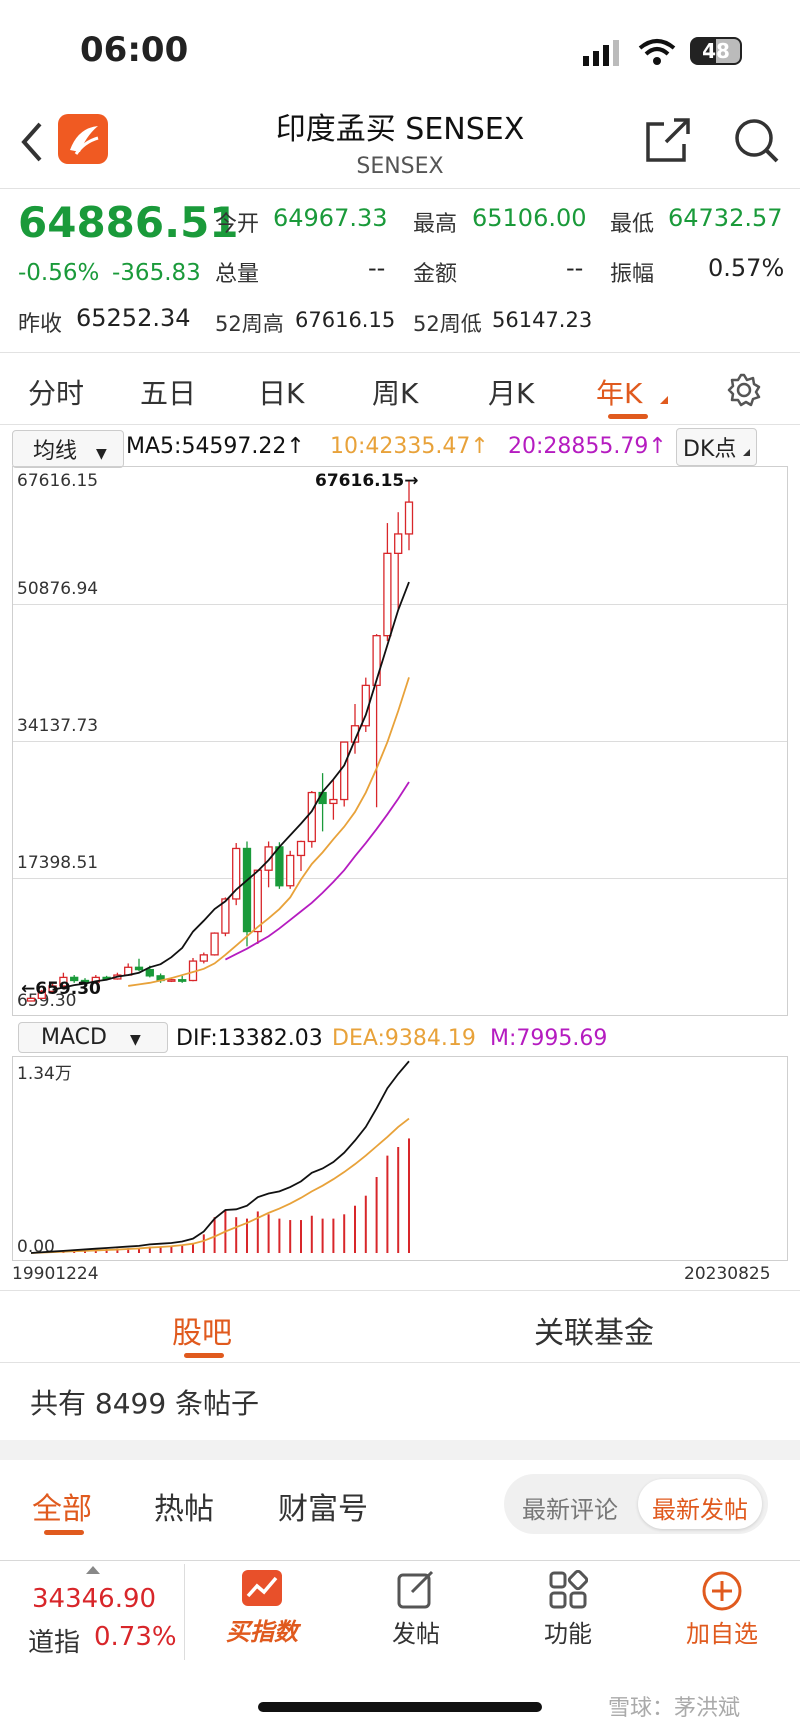 The height and width of the screenshot is (1731, 800). I want to click on y-tick-label: 659.30, so click(47, 1001).